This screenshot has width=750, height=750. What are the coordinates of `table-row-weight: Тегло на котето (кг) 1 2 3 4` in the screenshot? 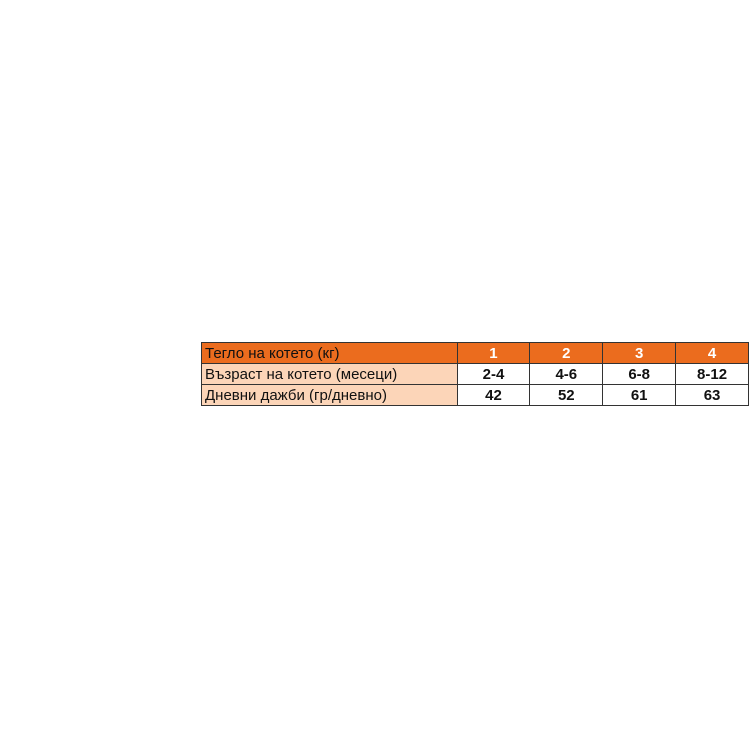 It's located at (475, 353).